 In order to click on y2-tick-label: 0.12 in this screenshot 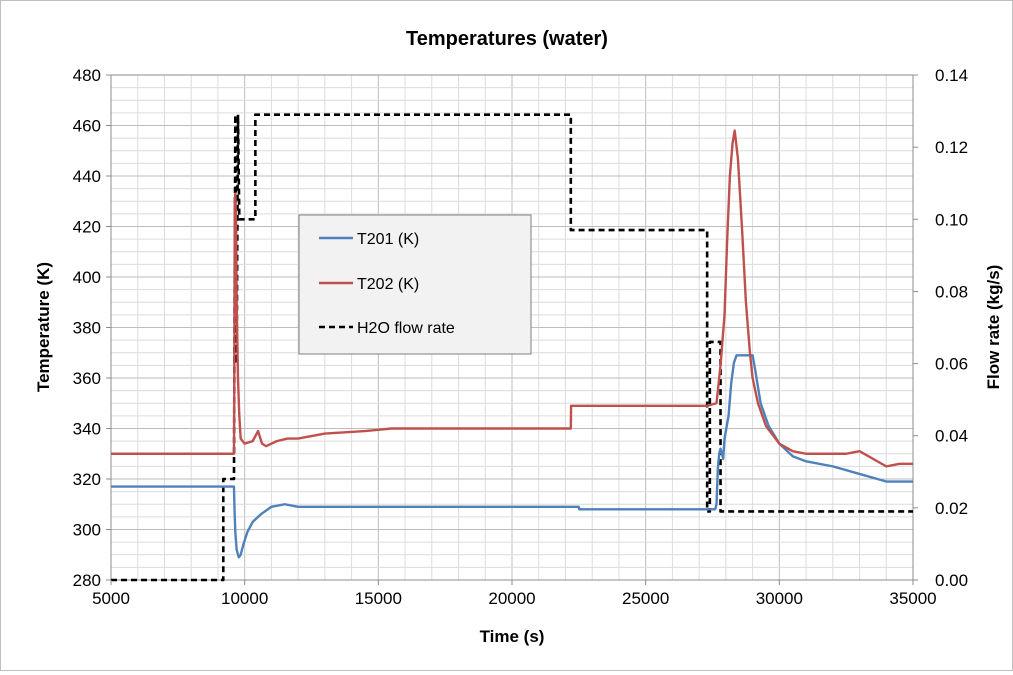, I will do `click(951, 147)`.